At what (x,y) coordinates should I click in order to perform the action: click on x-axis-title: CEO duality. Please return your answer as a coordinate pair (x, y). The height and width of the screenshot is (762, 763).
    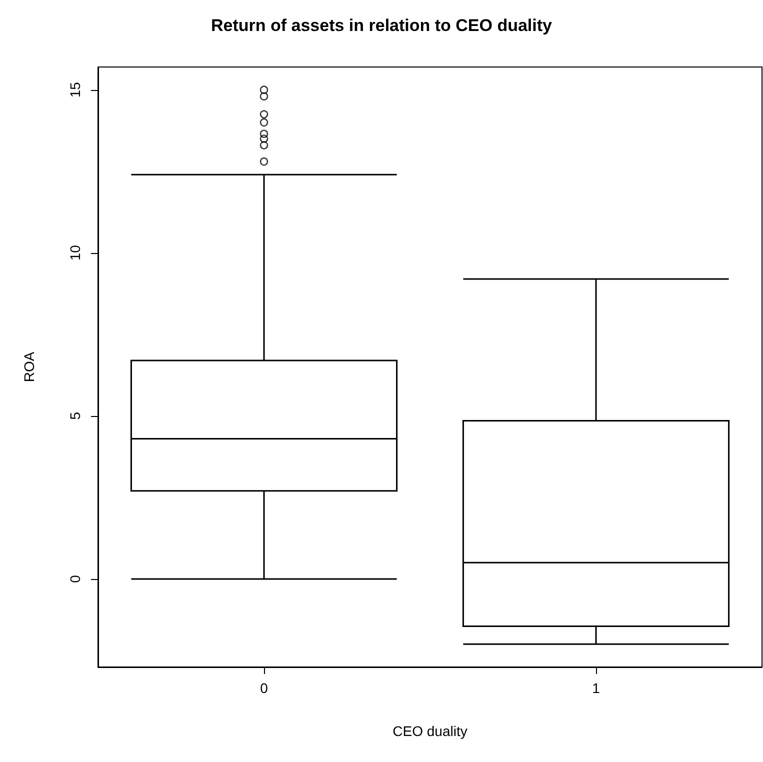
    Looking at the image, I should click on (430, 731).